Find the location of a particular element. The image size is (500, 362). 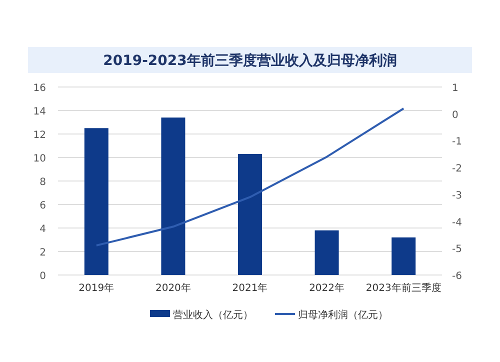

y2-tick-label: -1 is located at coordinates (457, 142).